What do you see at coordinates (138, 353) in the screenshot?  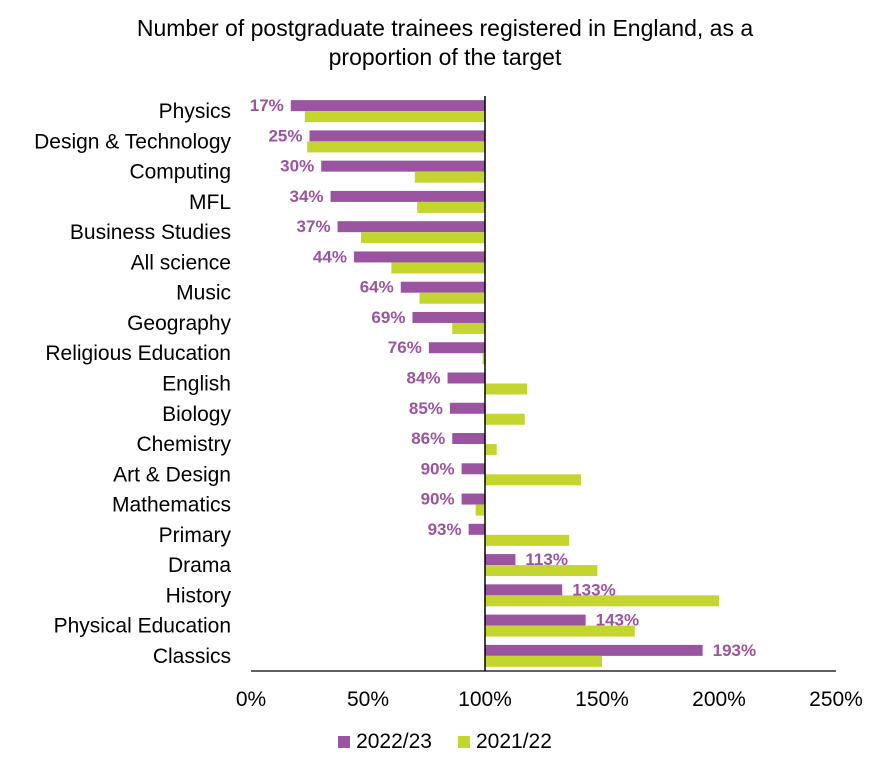 I see `category-label-religious-education: Religious Education` at bounding box center [138, 353].